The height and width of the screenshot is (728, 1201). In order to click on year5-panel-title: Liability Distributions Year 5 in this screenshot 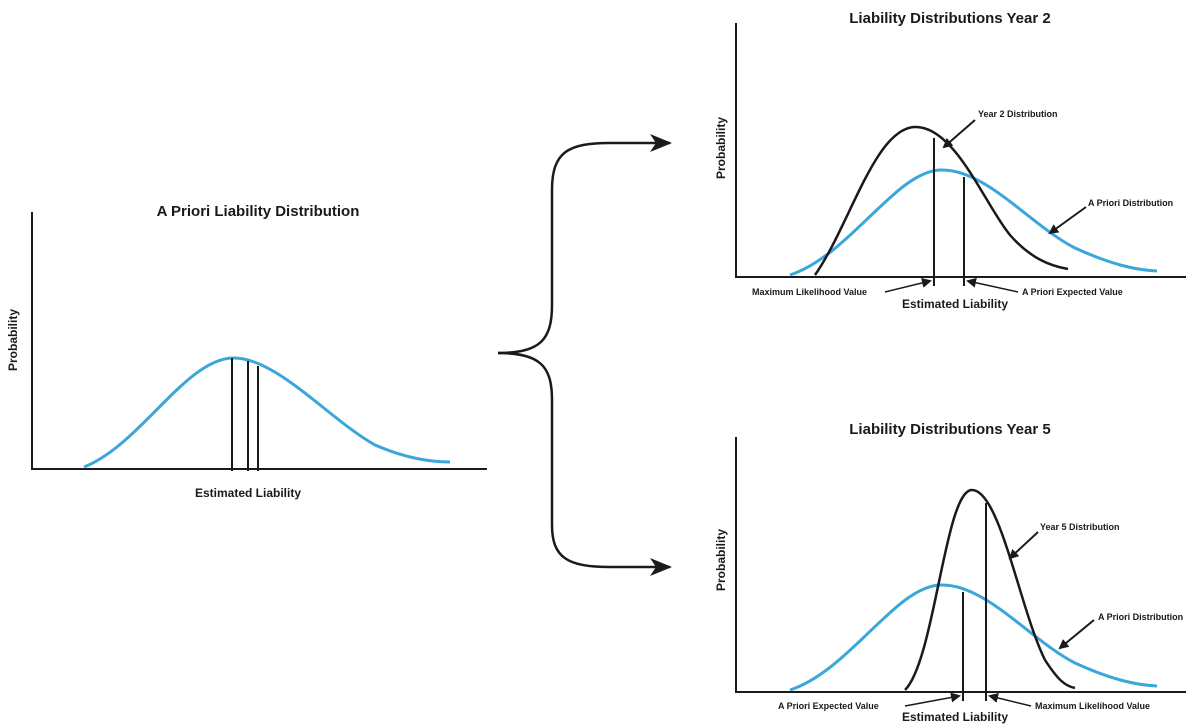, I will do `click(949, 429)`.